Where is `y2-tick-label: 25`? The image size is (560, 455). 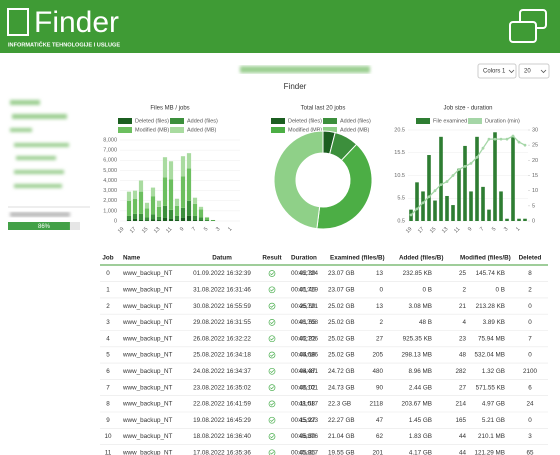 y2-tick-label: 25 is located at coordinates (535, 146).